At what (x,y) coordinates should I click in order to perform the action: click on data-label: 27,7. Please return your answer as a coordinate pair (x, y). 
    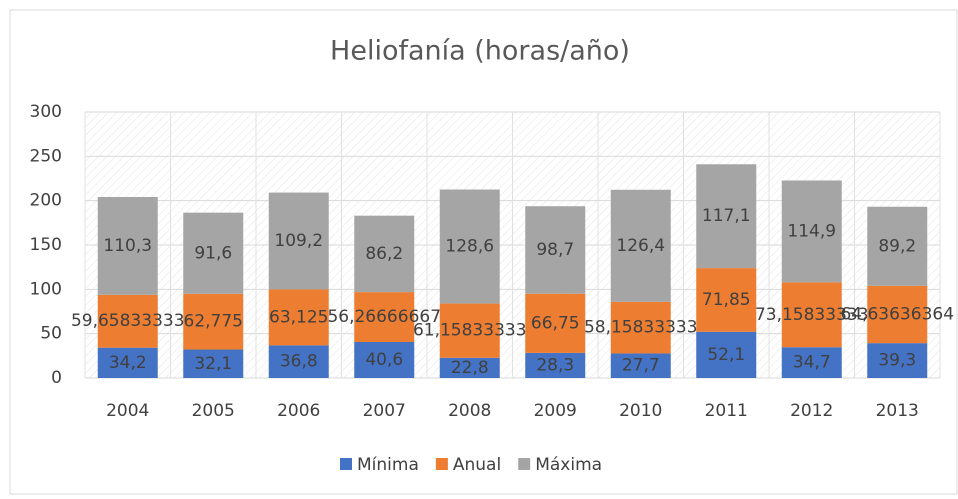
    Looking at the image, I should click on (641, 366).